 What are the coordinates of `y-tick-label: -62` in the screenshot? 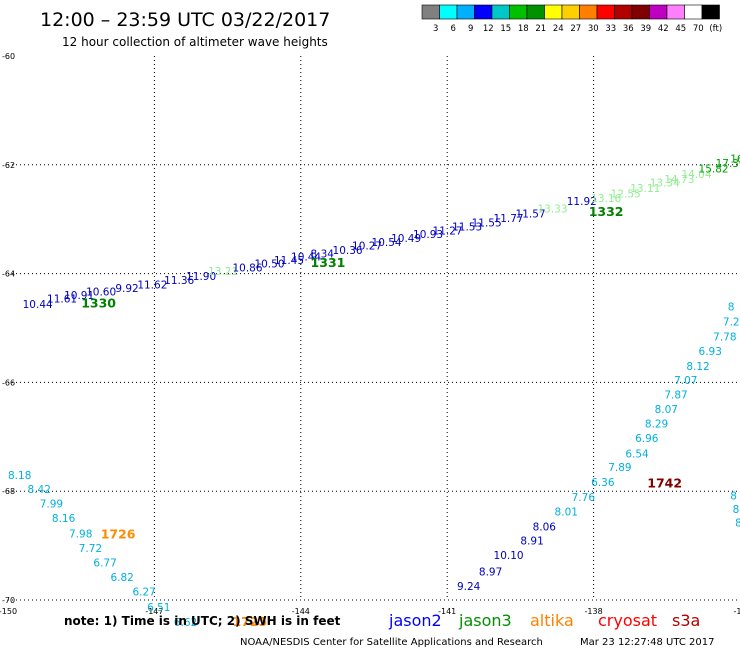 It's located at (8, 165).